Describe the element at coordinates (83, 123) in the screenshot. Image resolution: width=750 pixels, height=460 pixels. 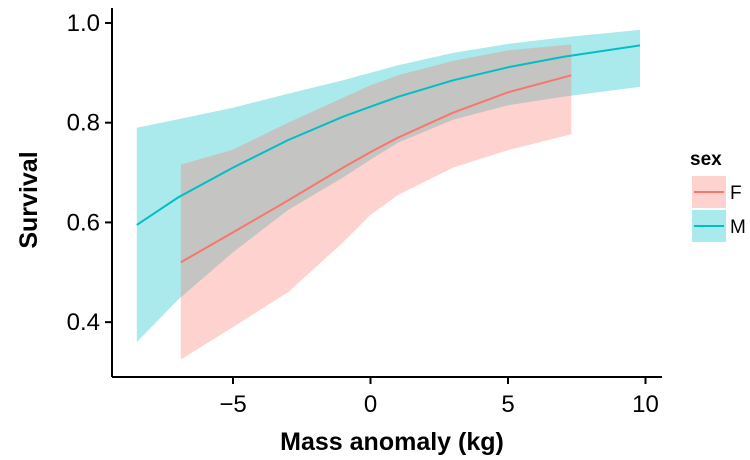
I see `y-tick-label: 0.8` at that location.